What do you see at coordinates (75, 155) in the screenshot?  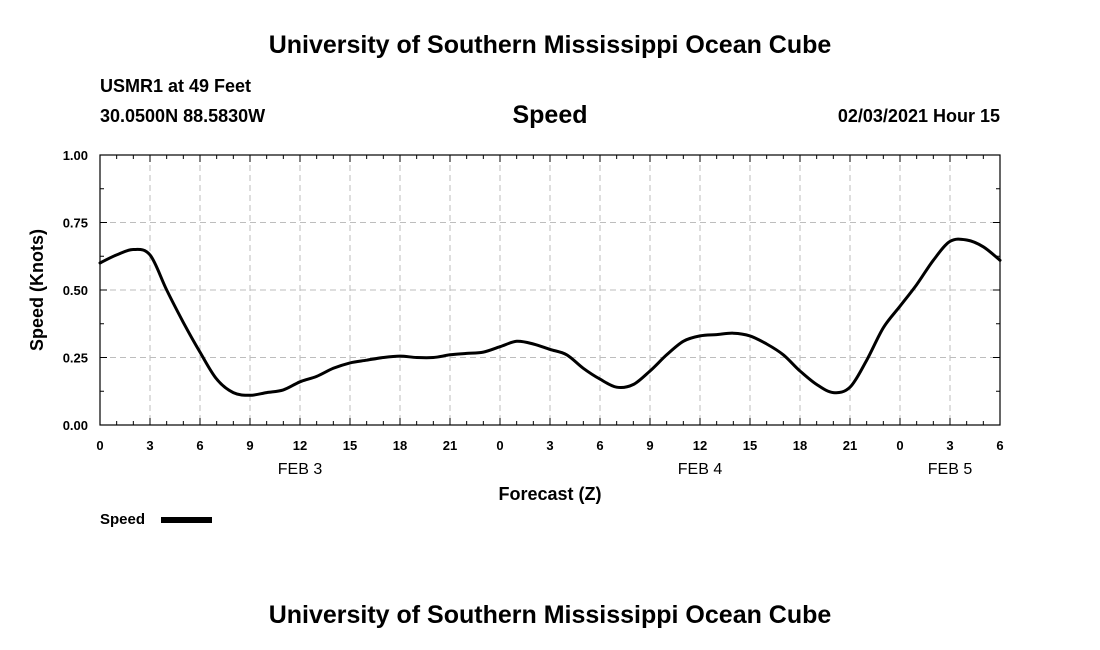 I see `y-tick-label: 1.00` at bounding box center [75, 155].